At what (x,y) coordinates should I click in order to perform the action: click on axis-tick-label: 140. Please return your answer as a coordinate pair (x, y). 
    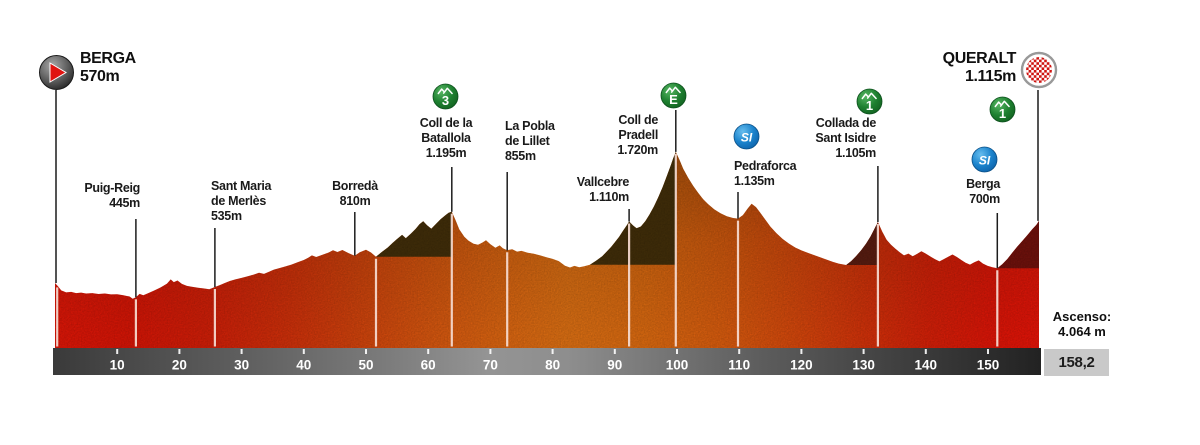
    Looking at the image, I should click on (926, 365).